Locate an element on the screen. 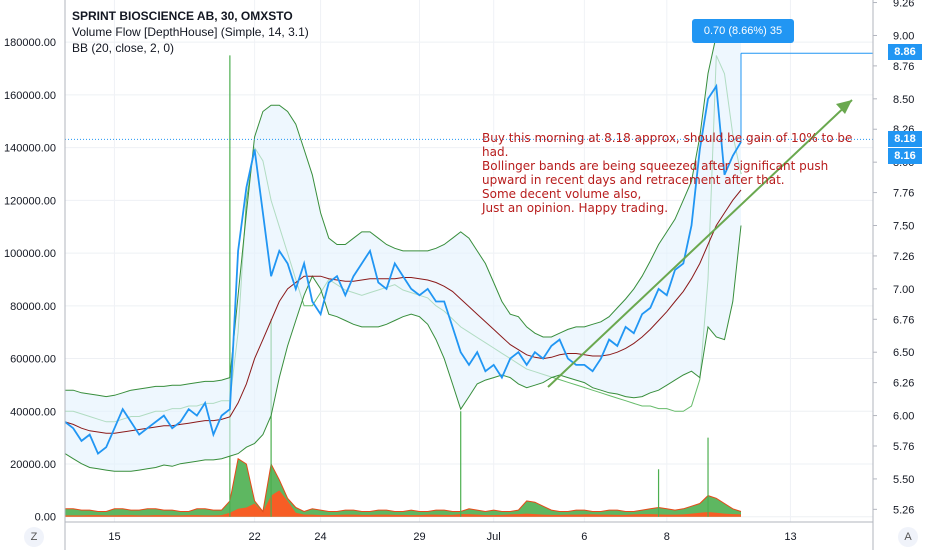  left-tick-label: 180000.00 is located at coordinates (30, 43).